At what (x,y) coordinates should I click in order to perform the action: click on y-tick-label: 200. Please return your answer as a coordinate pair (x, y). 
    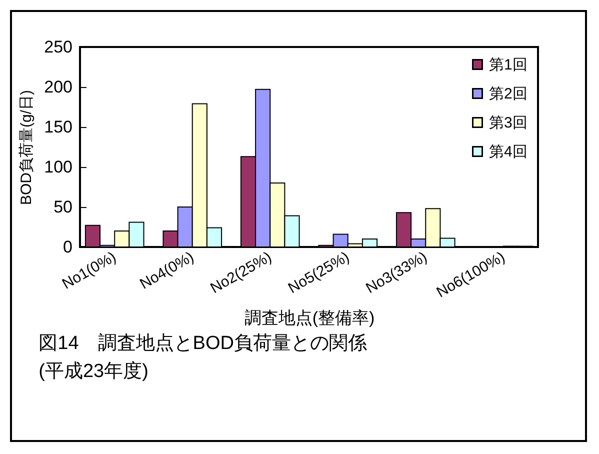
    Looking at the image, I should click on (58, 87).